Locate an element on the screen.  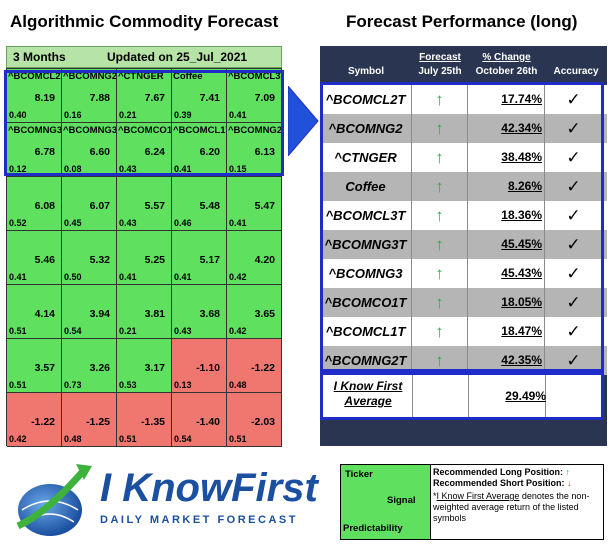
table-row: ^BCOMCO1T ↑ 18.05% ✓ is located at coordinates (463, 302).